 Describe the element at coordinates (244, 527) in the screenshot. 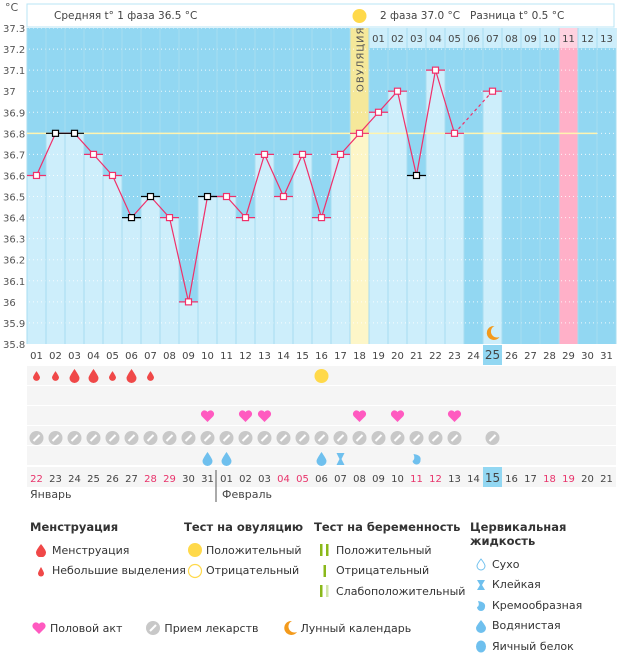

I see `legend-title: Тест на овуляцию` at that location.